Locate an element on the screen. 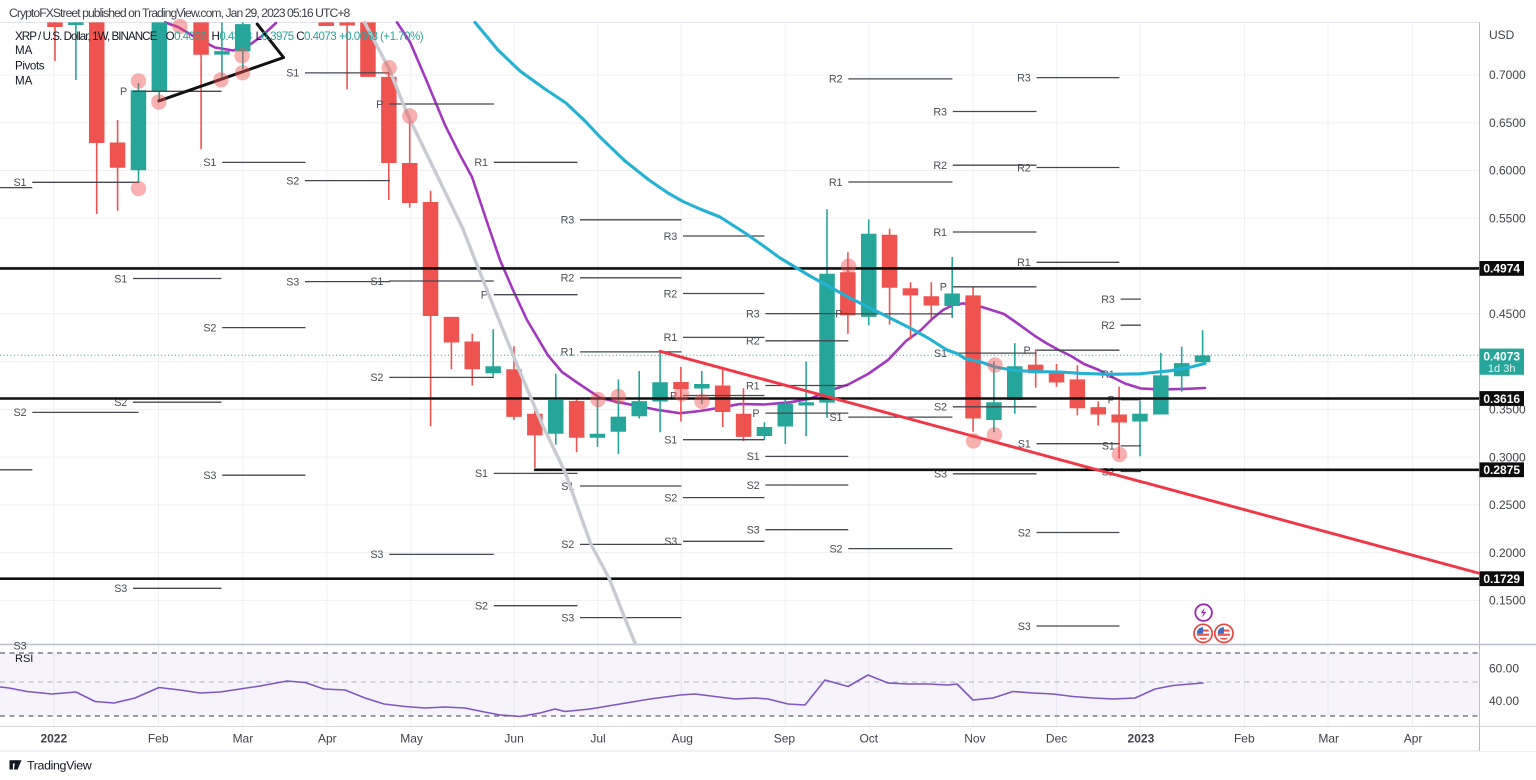 The width and height of the screenshot is (1536, 780). svg-text: Pivots is located at coordinates (30, 66).